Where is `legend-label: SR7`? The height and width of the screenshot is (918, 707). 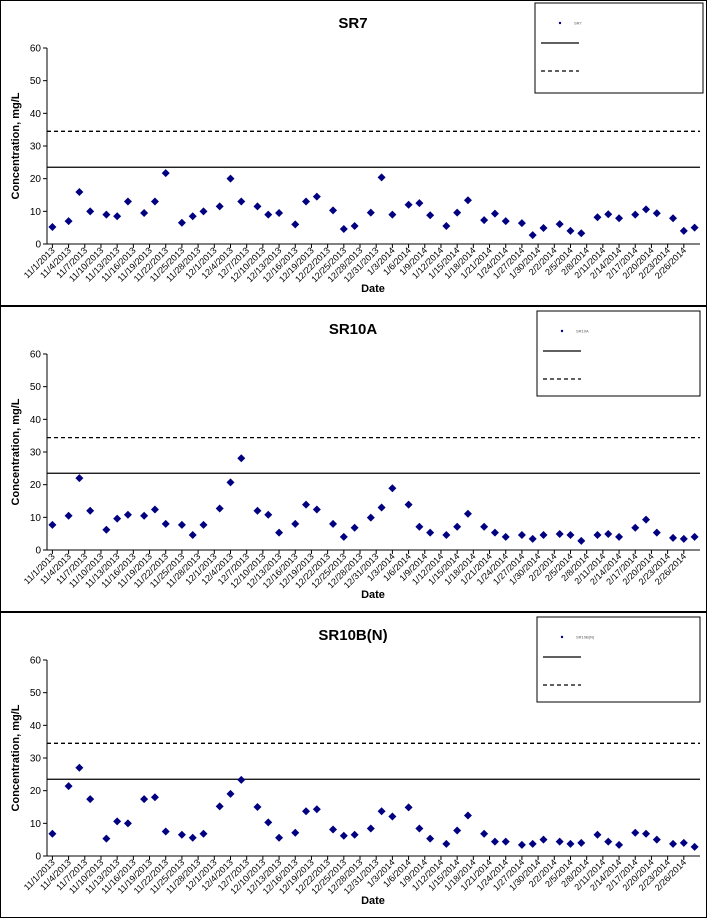 legend-label: SR7 is located at coordinates (578, 23).